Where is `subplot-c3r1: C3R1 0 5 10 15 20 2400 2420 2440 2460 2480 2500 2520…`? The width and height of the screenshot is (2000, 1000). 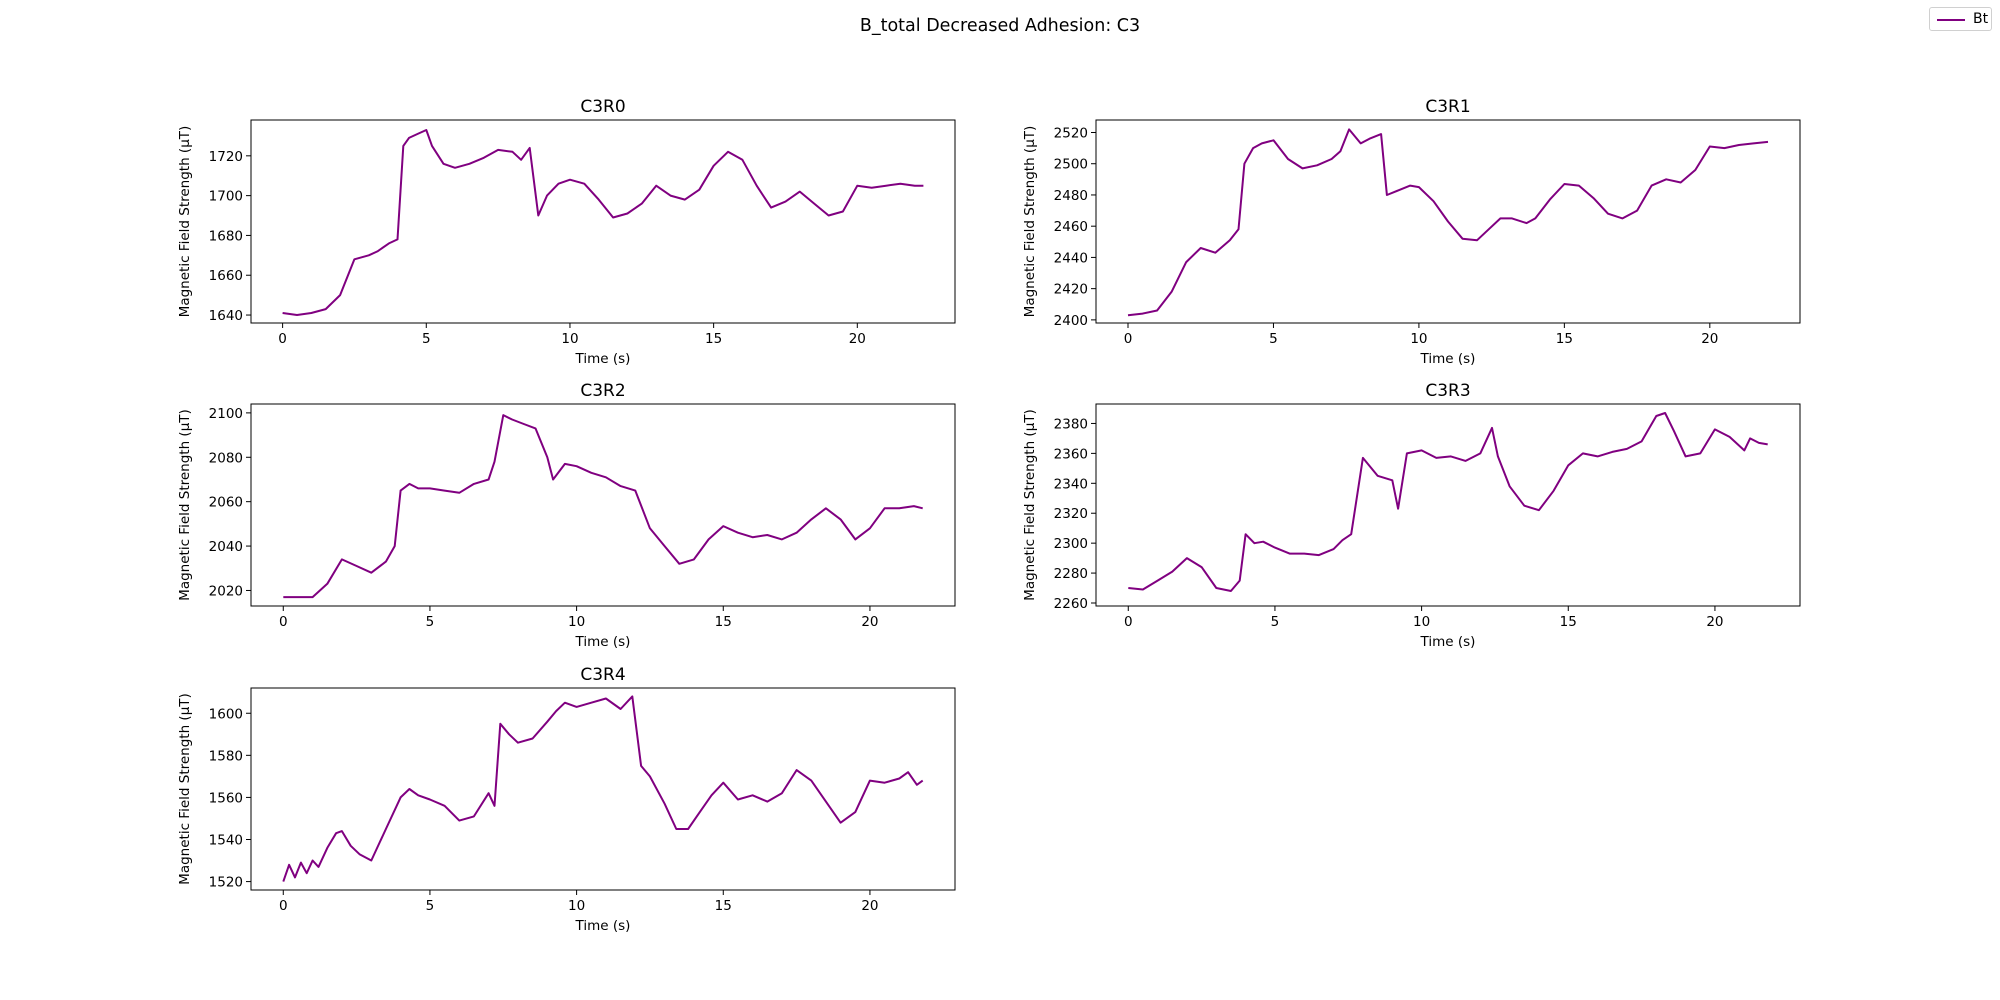
subplot-c3r1: C3R1 0 5 10 15 20 2400 2420 2440 2460 2480 2500 2520… is located at coordinates (1411, 232).